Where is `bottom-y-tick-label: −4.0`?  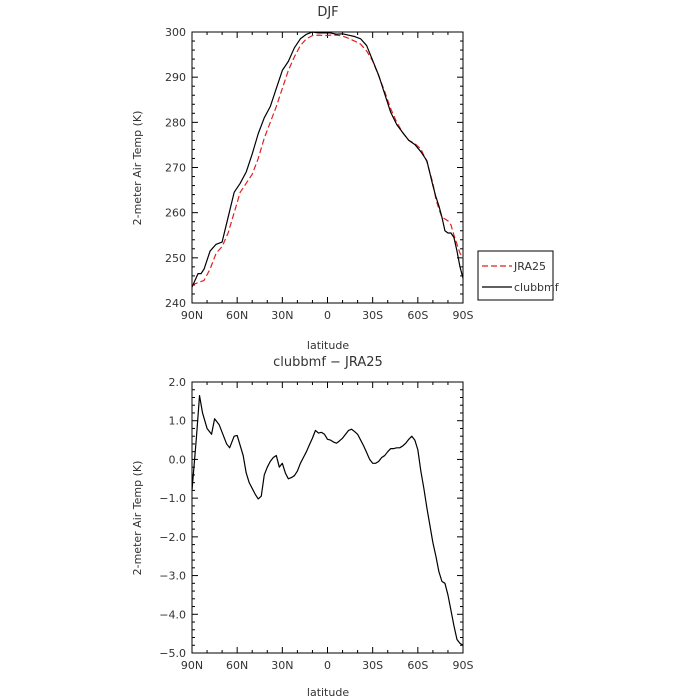 bottom-y-tick-label: −4.0 is located at coordinates (172, 614).